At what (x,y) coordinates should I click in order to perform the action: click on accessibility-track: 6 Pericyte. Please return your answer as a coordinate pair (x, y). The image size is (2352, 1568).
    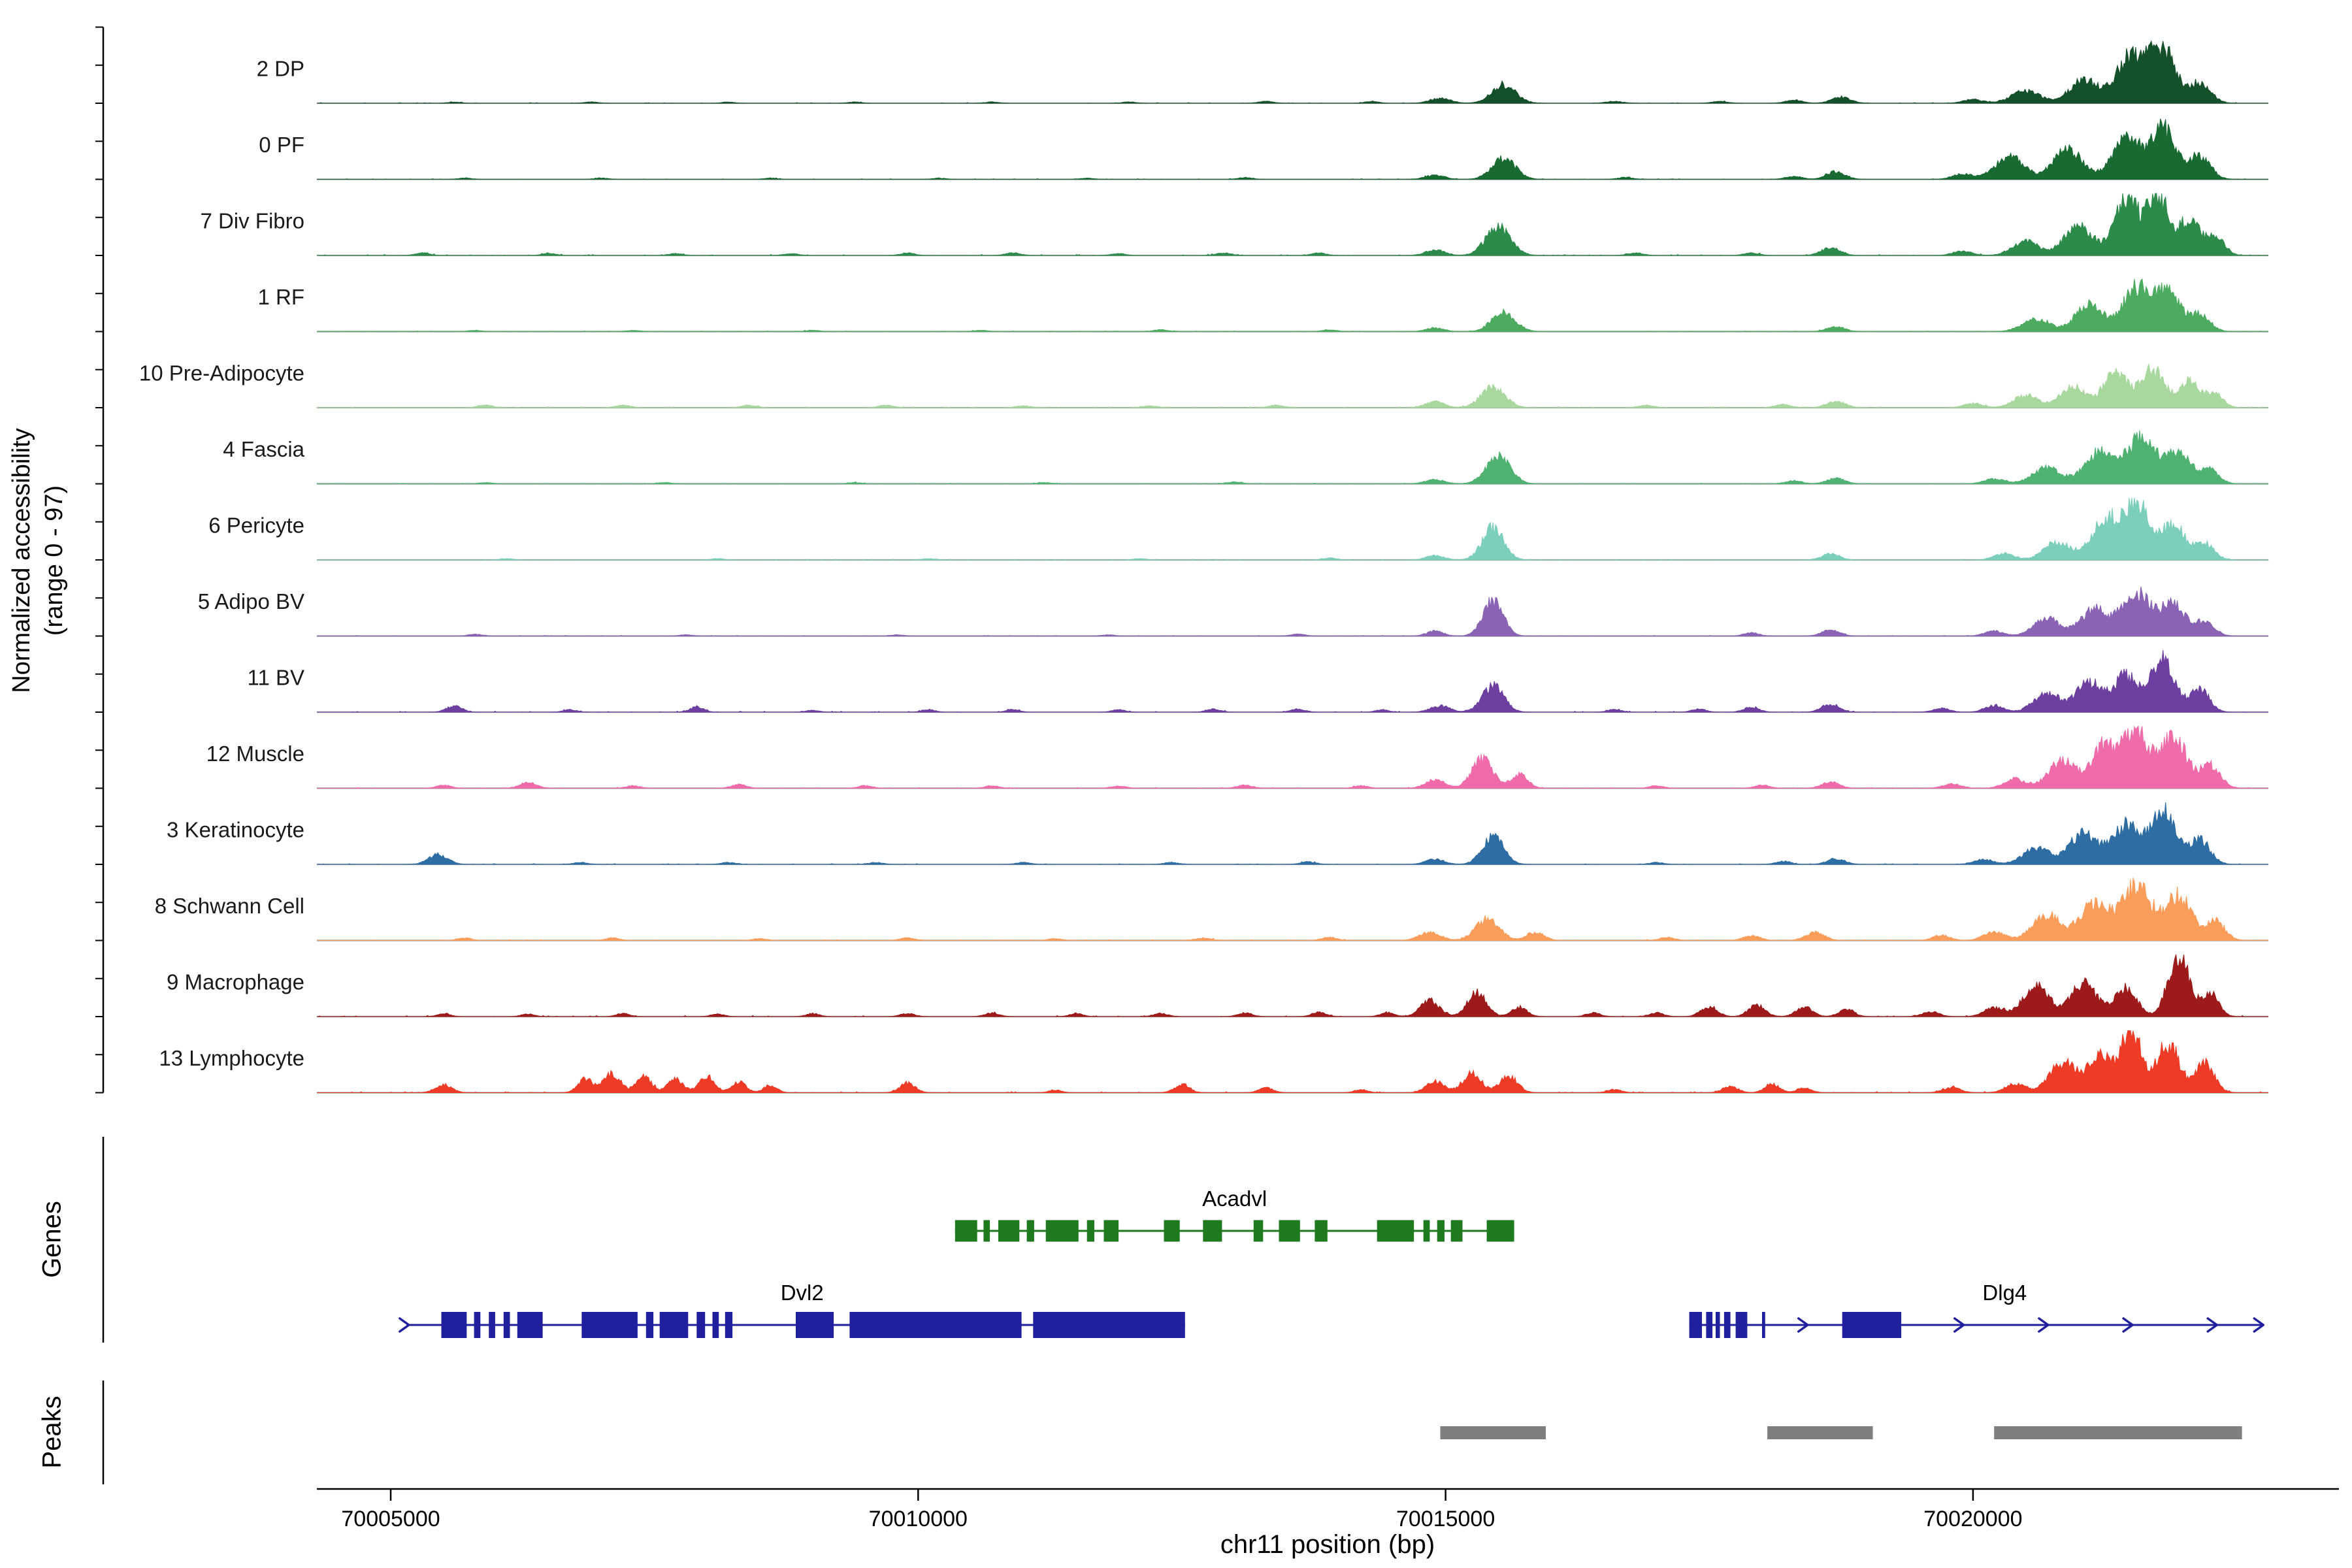
    Looking at the image, I should click on (1238, 529).